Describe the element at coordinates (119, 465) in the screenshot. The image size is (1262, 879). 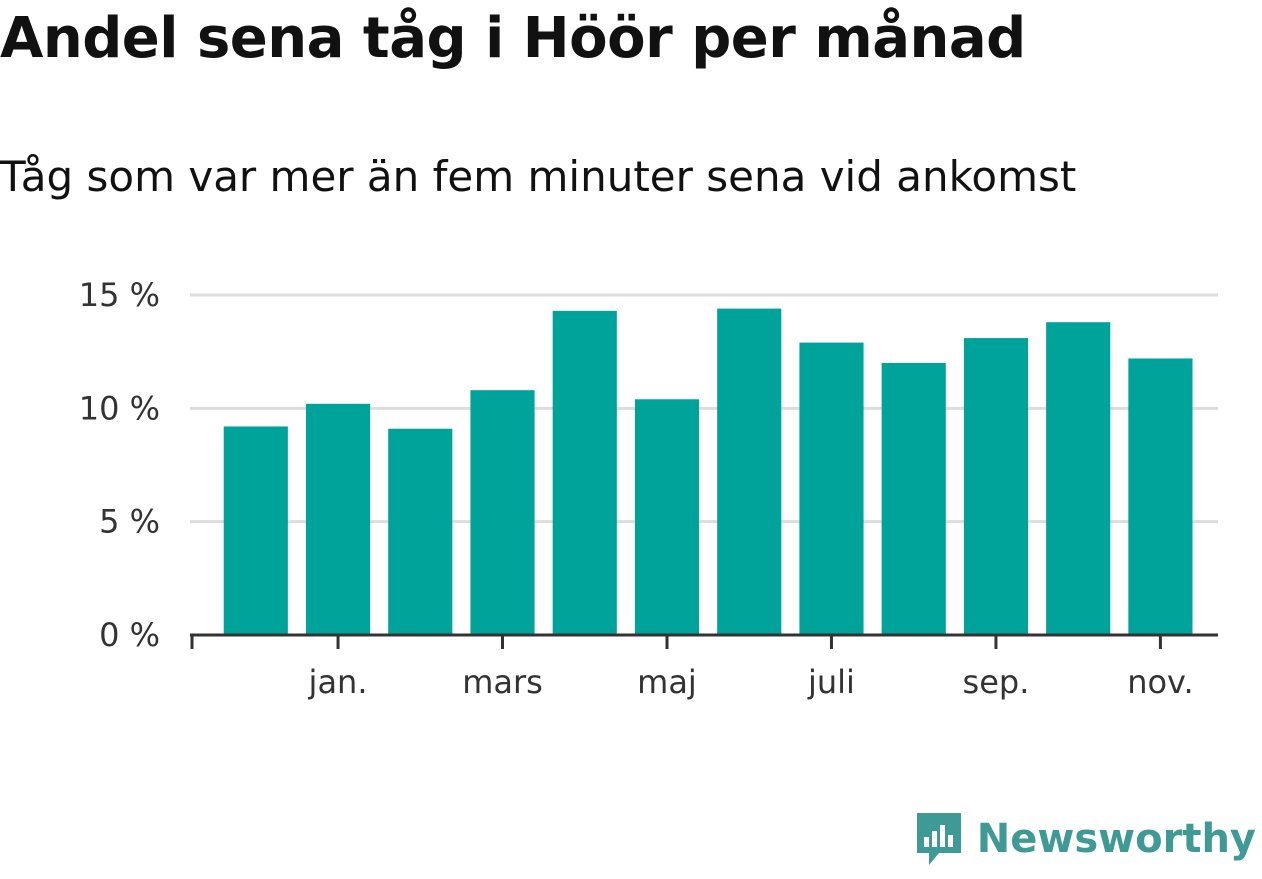
I see `y-axis-ticks: 0 % 5 % 10 % 15 %` at that location.